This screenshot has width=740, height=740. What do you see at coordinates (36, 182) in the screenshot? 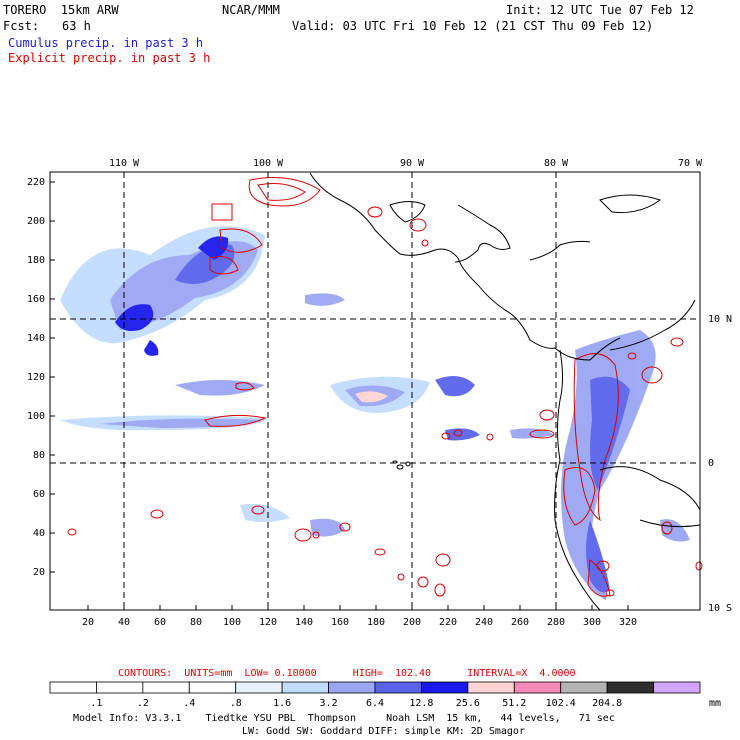
I see `y-tick-label: 220` at bounding box center [36, 182].